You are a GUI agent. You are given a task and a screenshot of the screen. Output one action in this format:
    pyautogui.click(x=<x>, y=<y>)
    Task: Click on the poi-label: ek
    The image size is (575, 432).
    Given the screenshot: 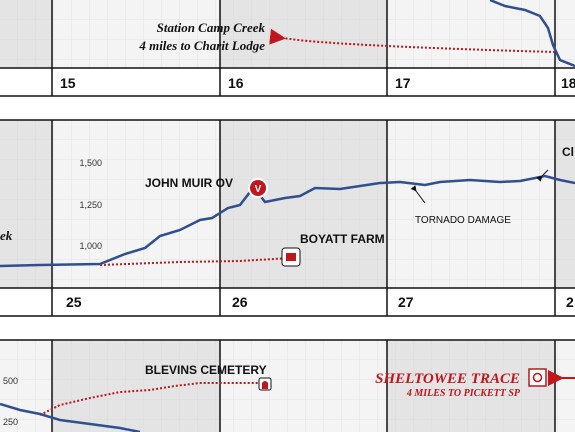 What is the action you would take?
    pyautogui.click(x=6, y=235)
    